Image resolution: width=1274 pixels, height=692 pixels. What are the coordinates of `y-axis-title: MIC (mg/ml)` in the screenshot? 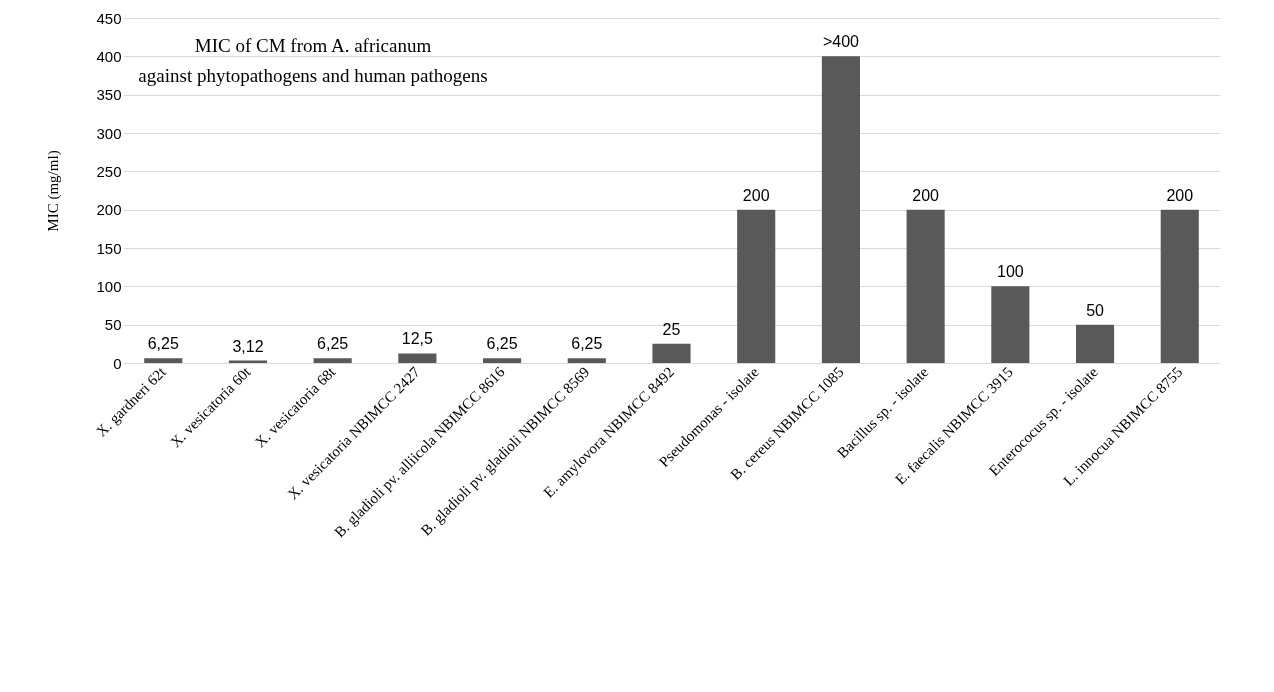 It's located at (54, 191).